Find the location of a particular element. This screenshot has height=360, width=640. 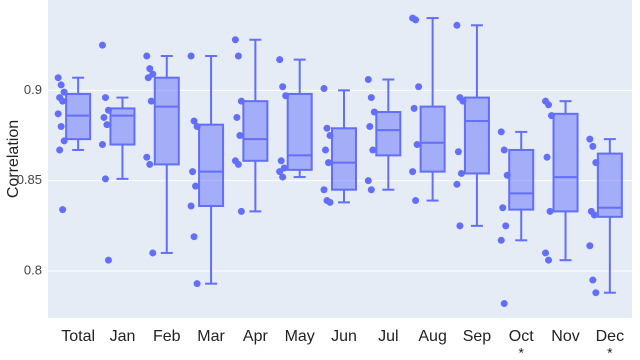

x-tick-label: Apr is located at coordinates (256, 336).